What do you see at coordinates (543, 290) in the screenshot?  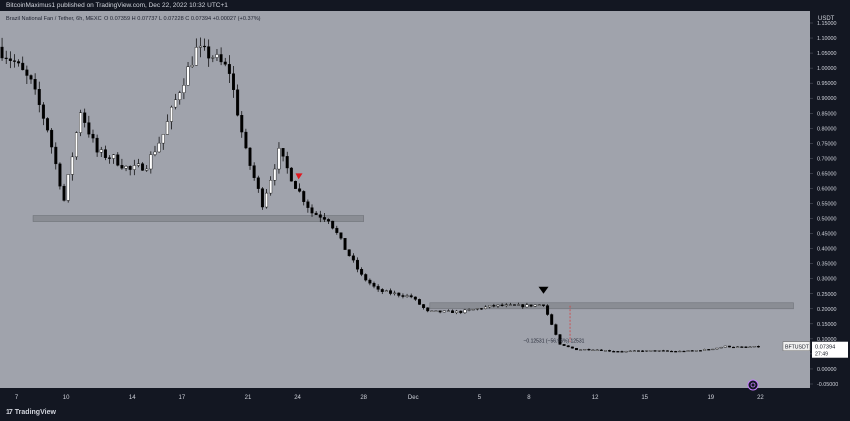 I see `black-arrow-marker` at bounding box center [543, 290].